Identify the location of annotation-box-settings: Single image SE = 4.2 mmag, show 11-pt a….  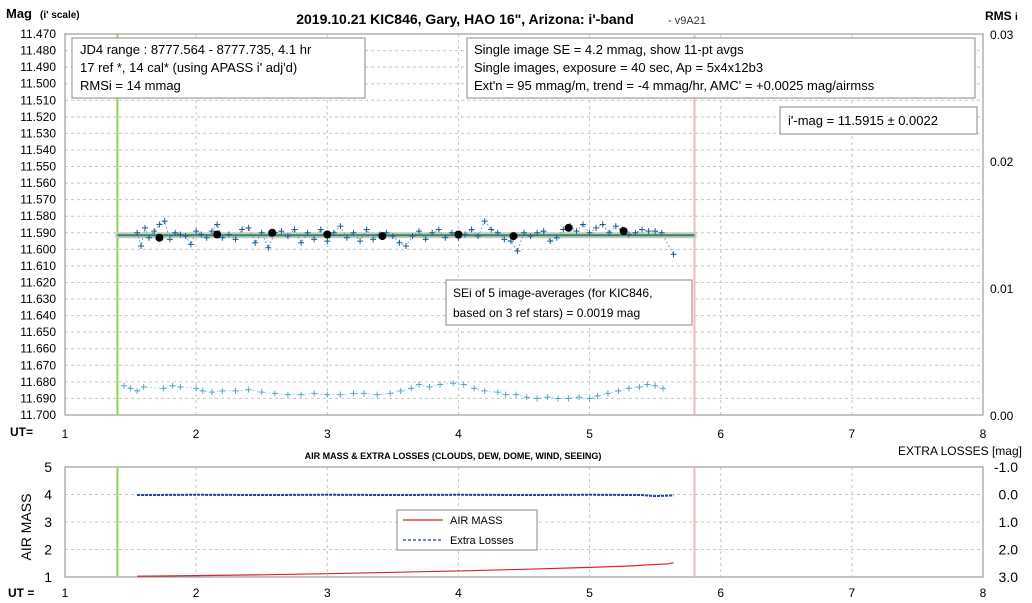
(721, 68).